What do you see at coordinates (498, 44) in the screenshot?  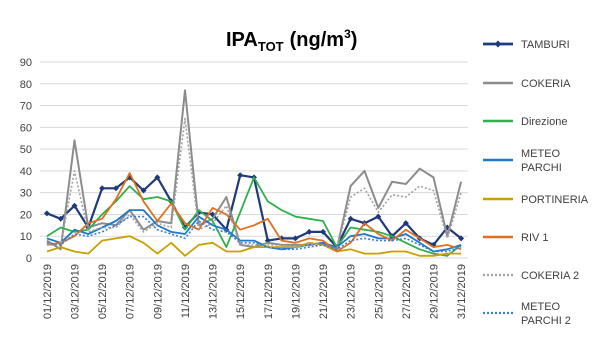 I see `legend-marker` at bounding box center [498, 44].